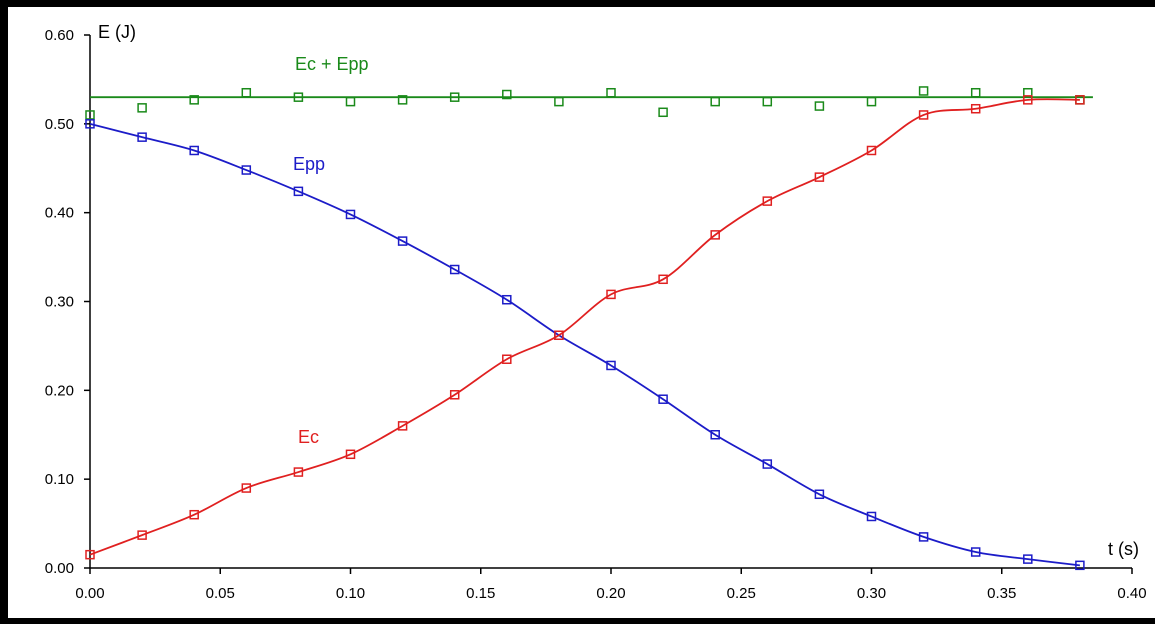 Image resolution: width=1155 pixels, height=624 pixels. What do you see at coordinates (220, 593) in the screenshot?
I see `x-tick-label: 0.05` at bounding box center [220, 593].